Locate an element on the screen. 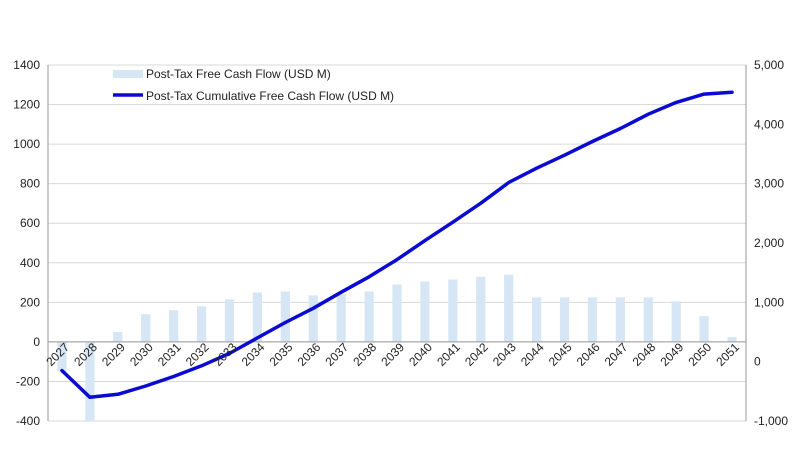 The width and height of the screenshot is (810, 453). x-tick-label: 2050 is located at coordinates (699, 354).